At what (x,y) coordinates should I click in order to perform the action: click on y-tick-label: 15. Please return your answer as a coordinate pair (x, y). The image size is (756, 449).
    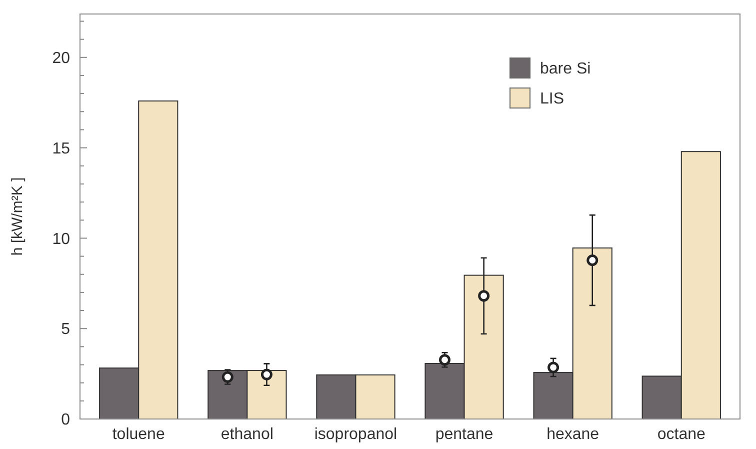
    Looking at the image, I should click on (61, 149).